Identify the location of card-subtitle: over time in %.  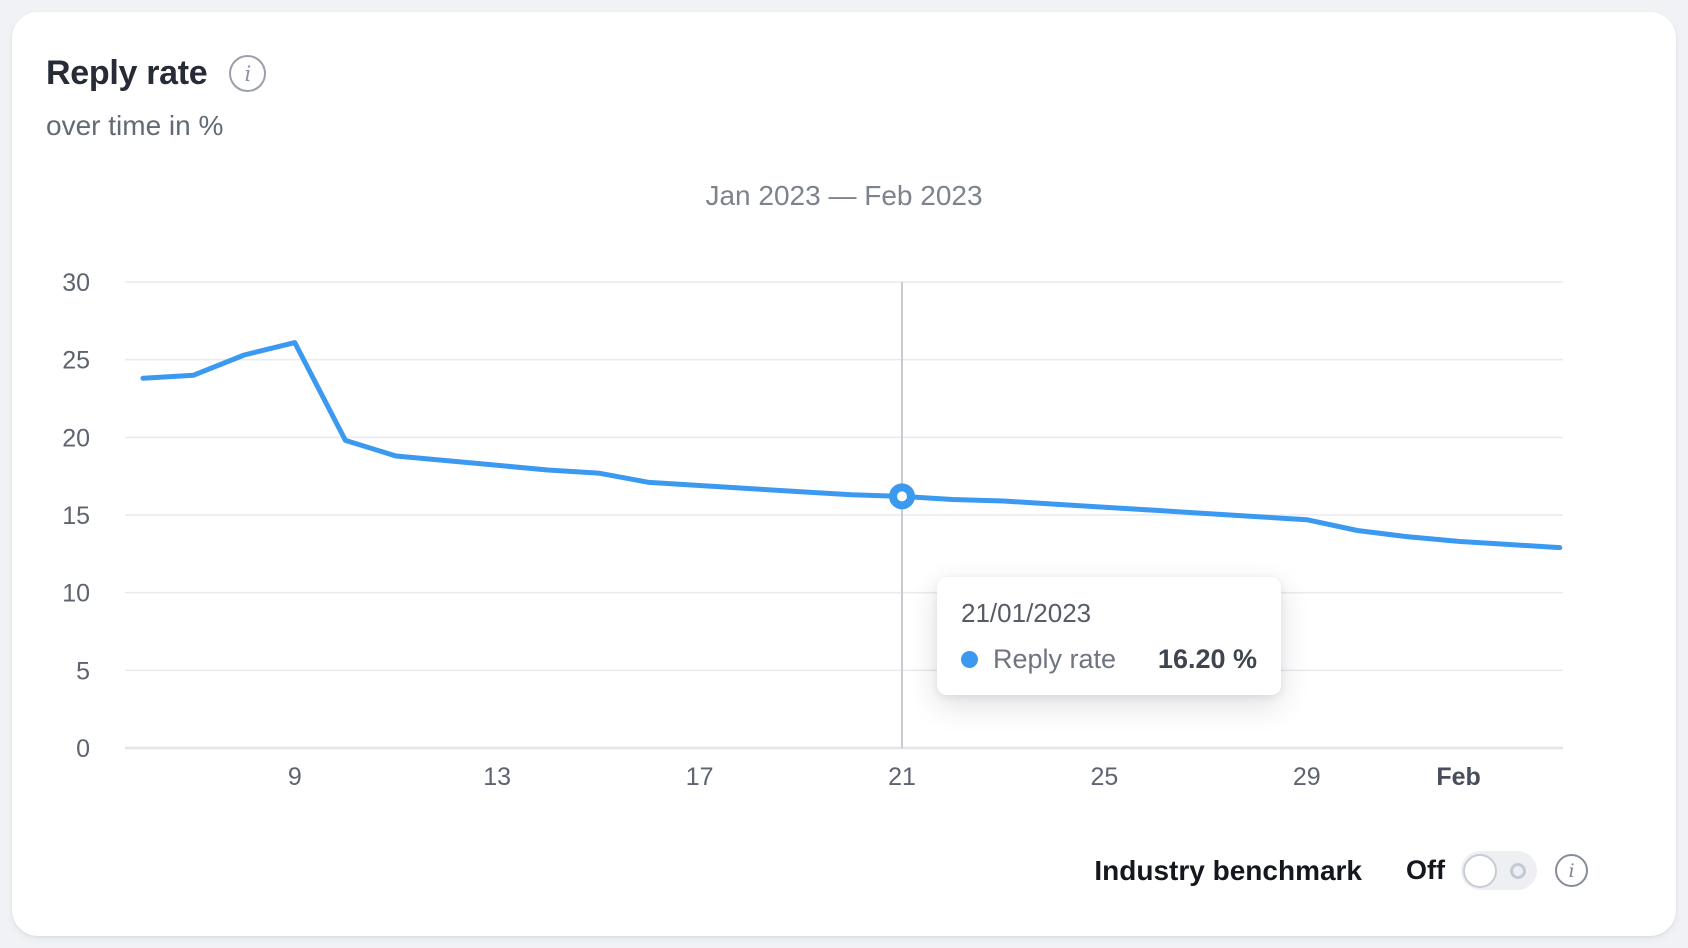
(135, 125).